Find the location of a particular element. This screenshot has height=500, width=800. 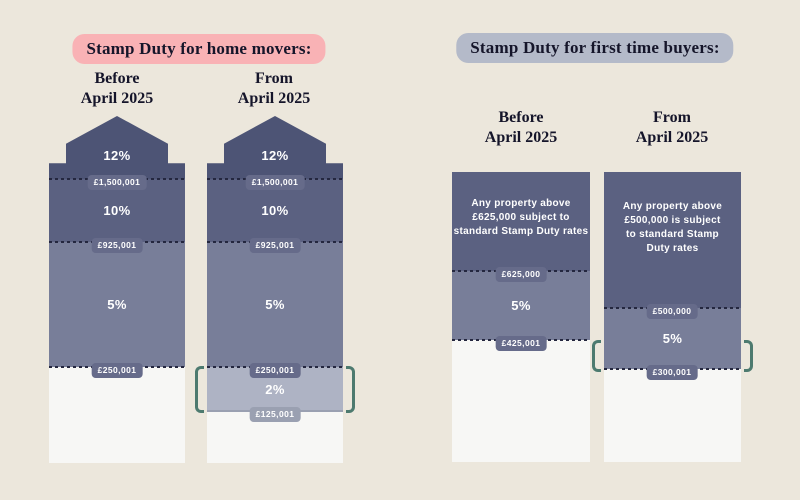

threshold-badge: £125,001 is located at coordinates (275, 414).